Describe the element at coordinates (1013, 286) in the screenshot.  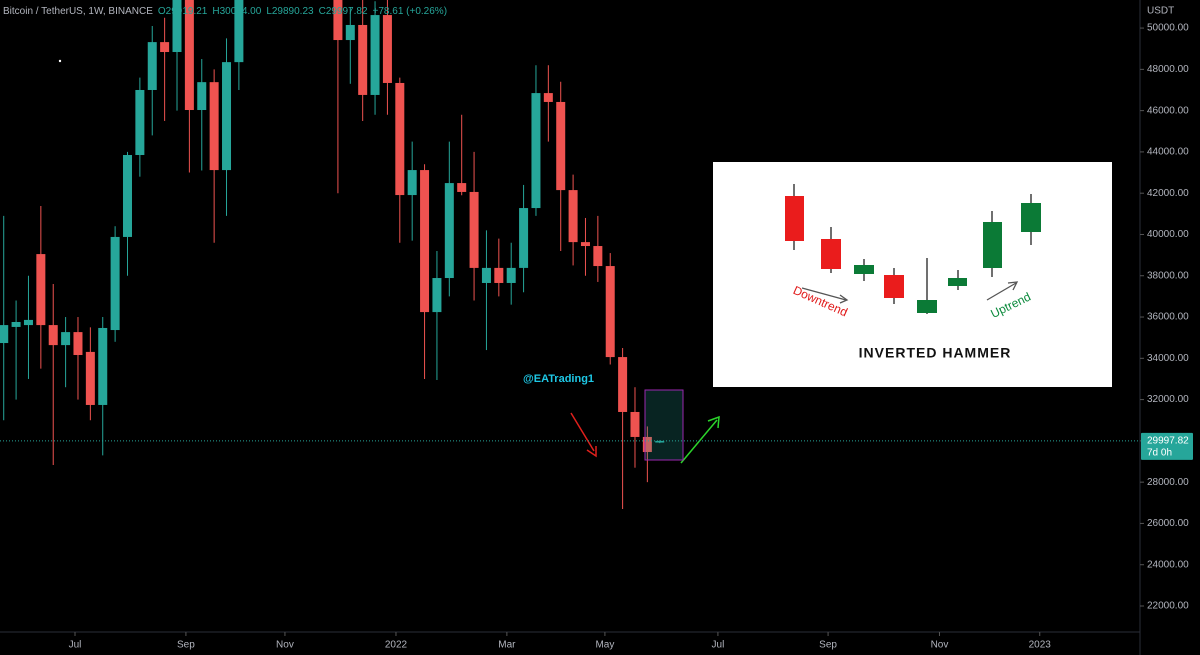
I see `uptrend-arrow-head` at that location.